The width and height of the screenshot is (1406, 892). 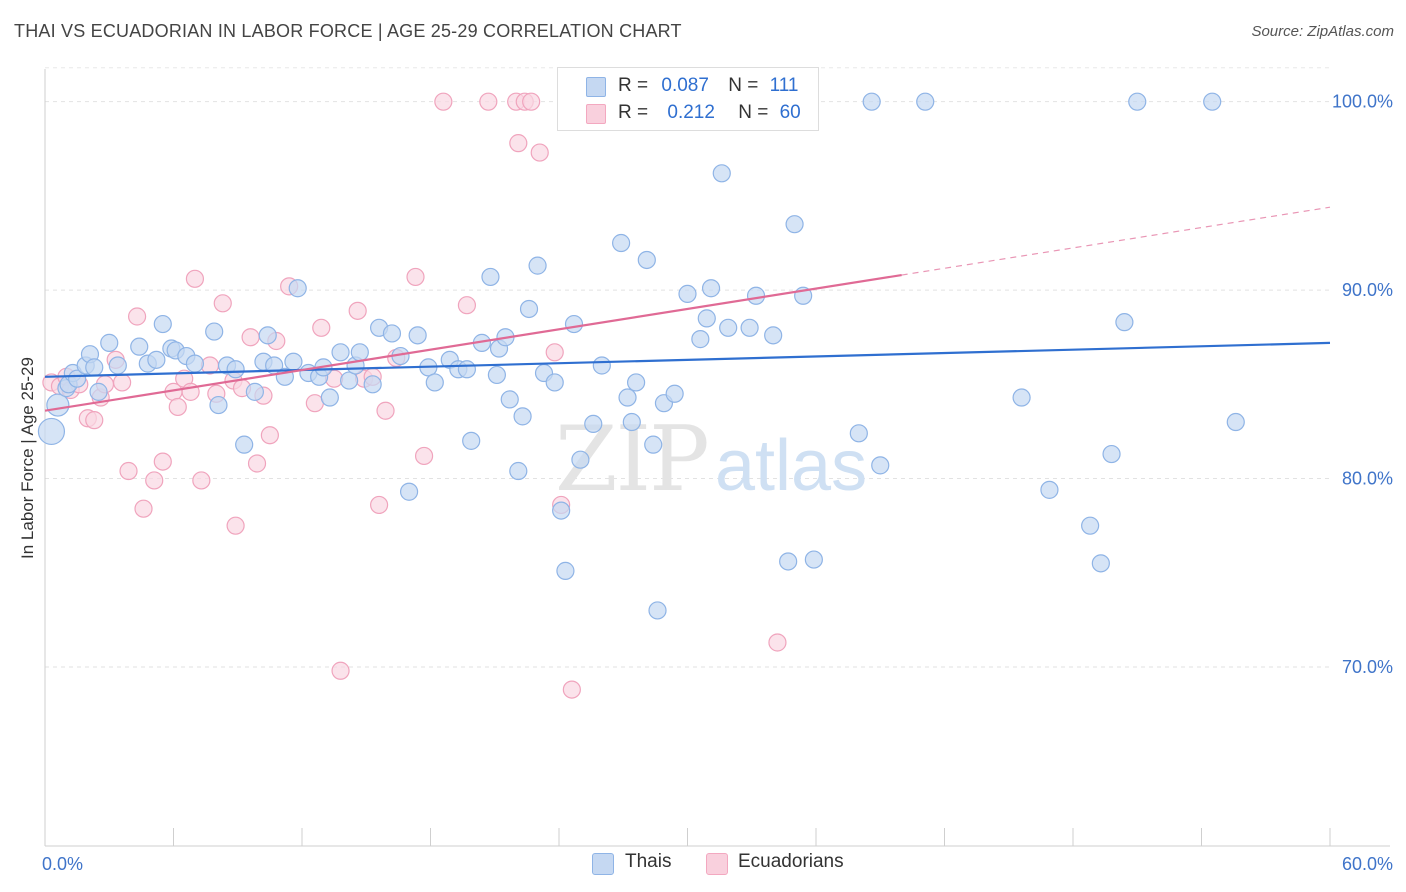 I want to click on ecuadorians-r-value: 0.212, so click(x=691, y=112).